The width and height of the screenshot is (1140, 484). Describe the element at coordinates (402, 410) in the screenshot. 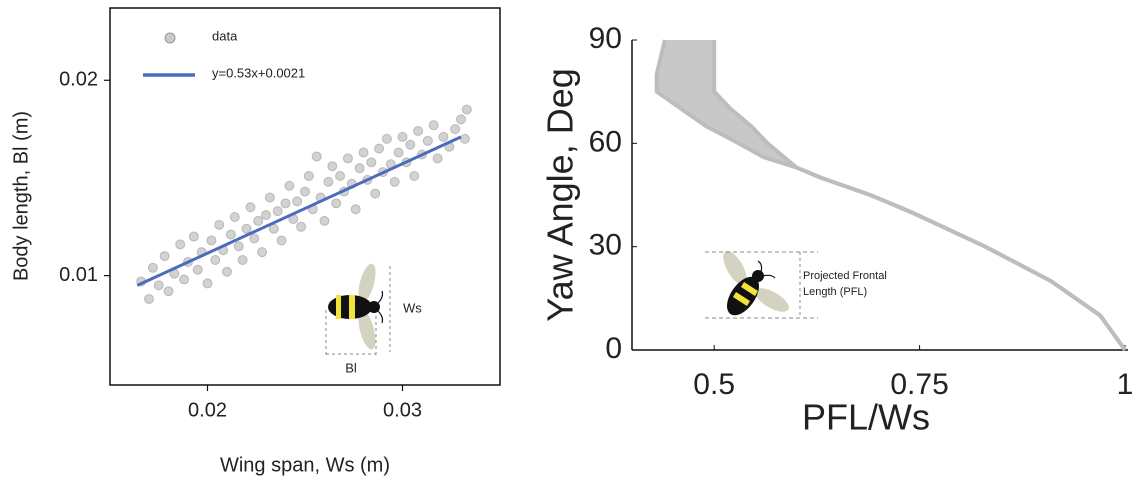

I see `x-tick-label: 0.03` at that location.